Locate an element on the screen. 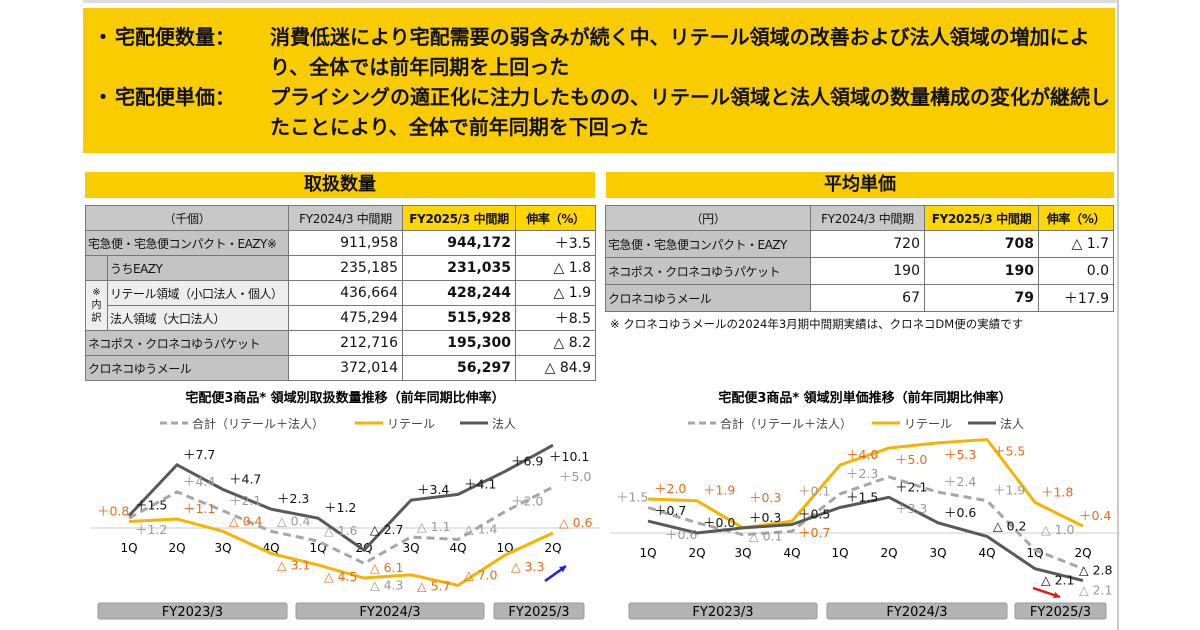 Image resolution: width=1200 pixels, height=630 pixels. prev-value: 911,958 is located at coordinates (345, 243).